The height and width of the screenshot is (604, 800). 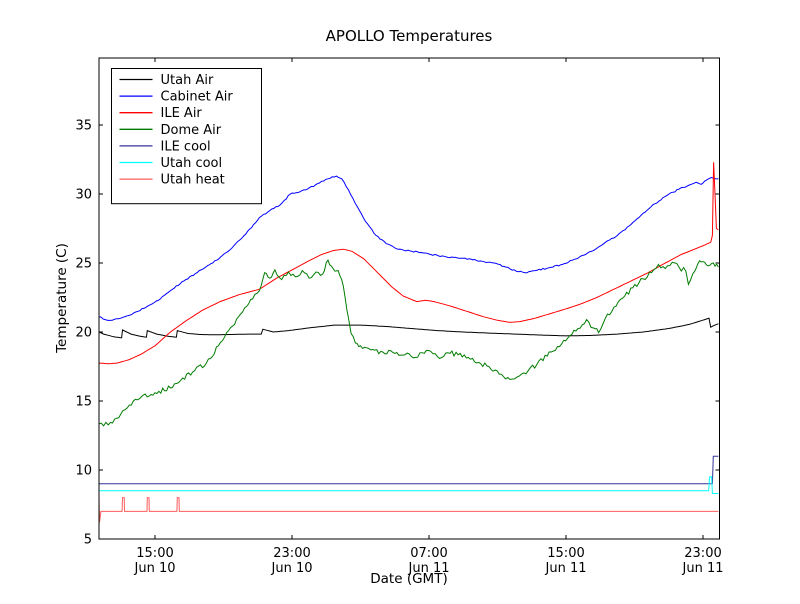 What do you see at coordinates (409, 328) in the screenshot?
I see `series-line-utah-air` at bounding box center [409, 328].